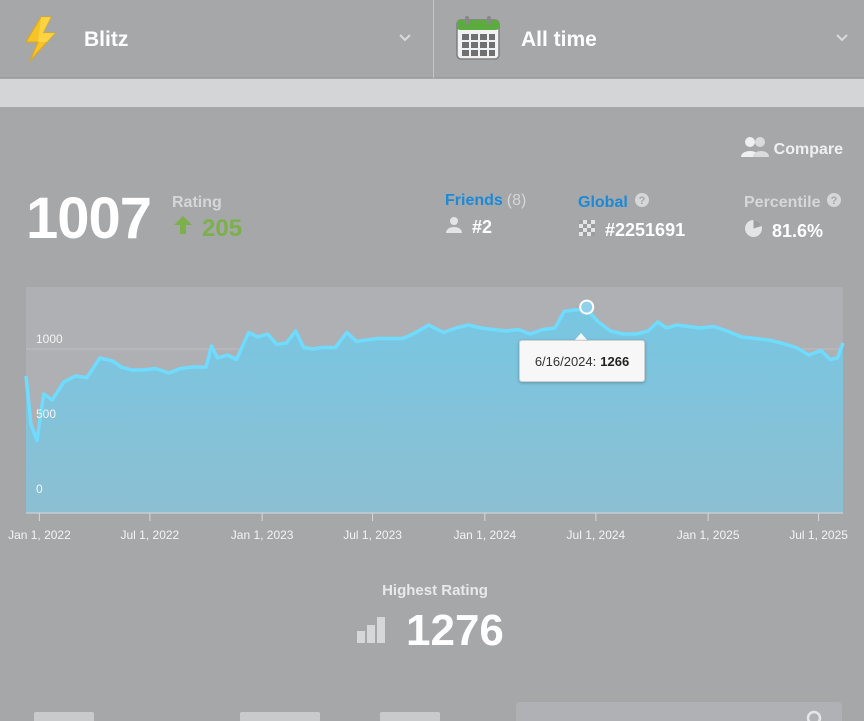 This screenshot has width=864, height=721. Describe the element at coordinates (262, 535) in the screenshot. I see `x-tick-label: Jan 1, 2023` at that location.